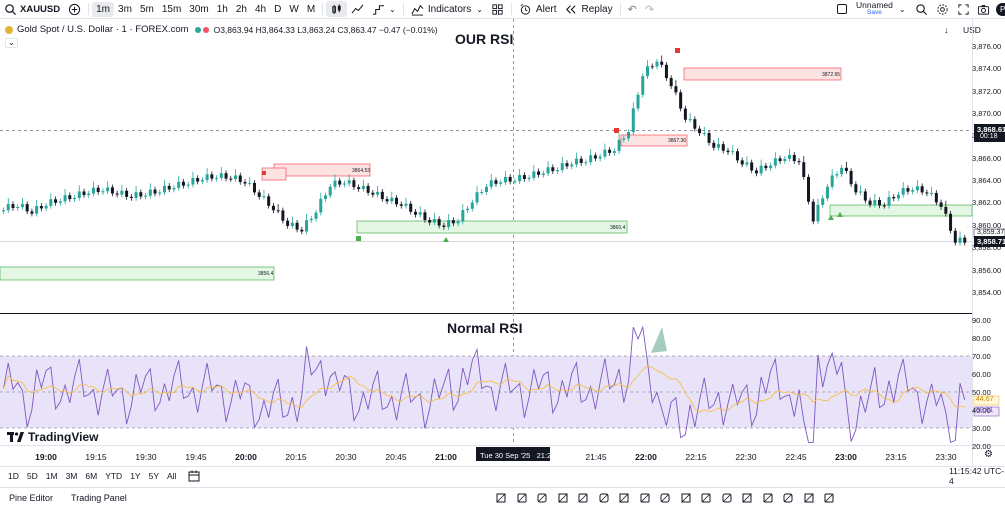 This screenshot has height=508, width=1005. I want to click on symbol-label: XAUUSD, so click(40, 9).